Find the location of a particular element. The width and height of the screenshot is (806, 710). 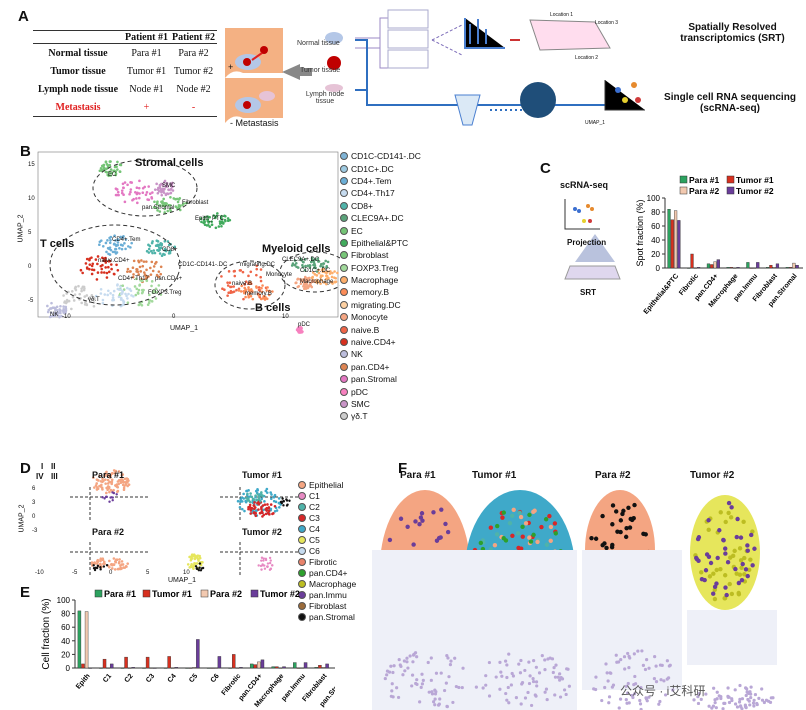

y-tick: 10 is located at coordinates (31, 199).